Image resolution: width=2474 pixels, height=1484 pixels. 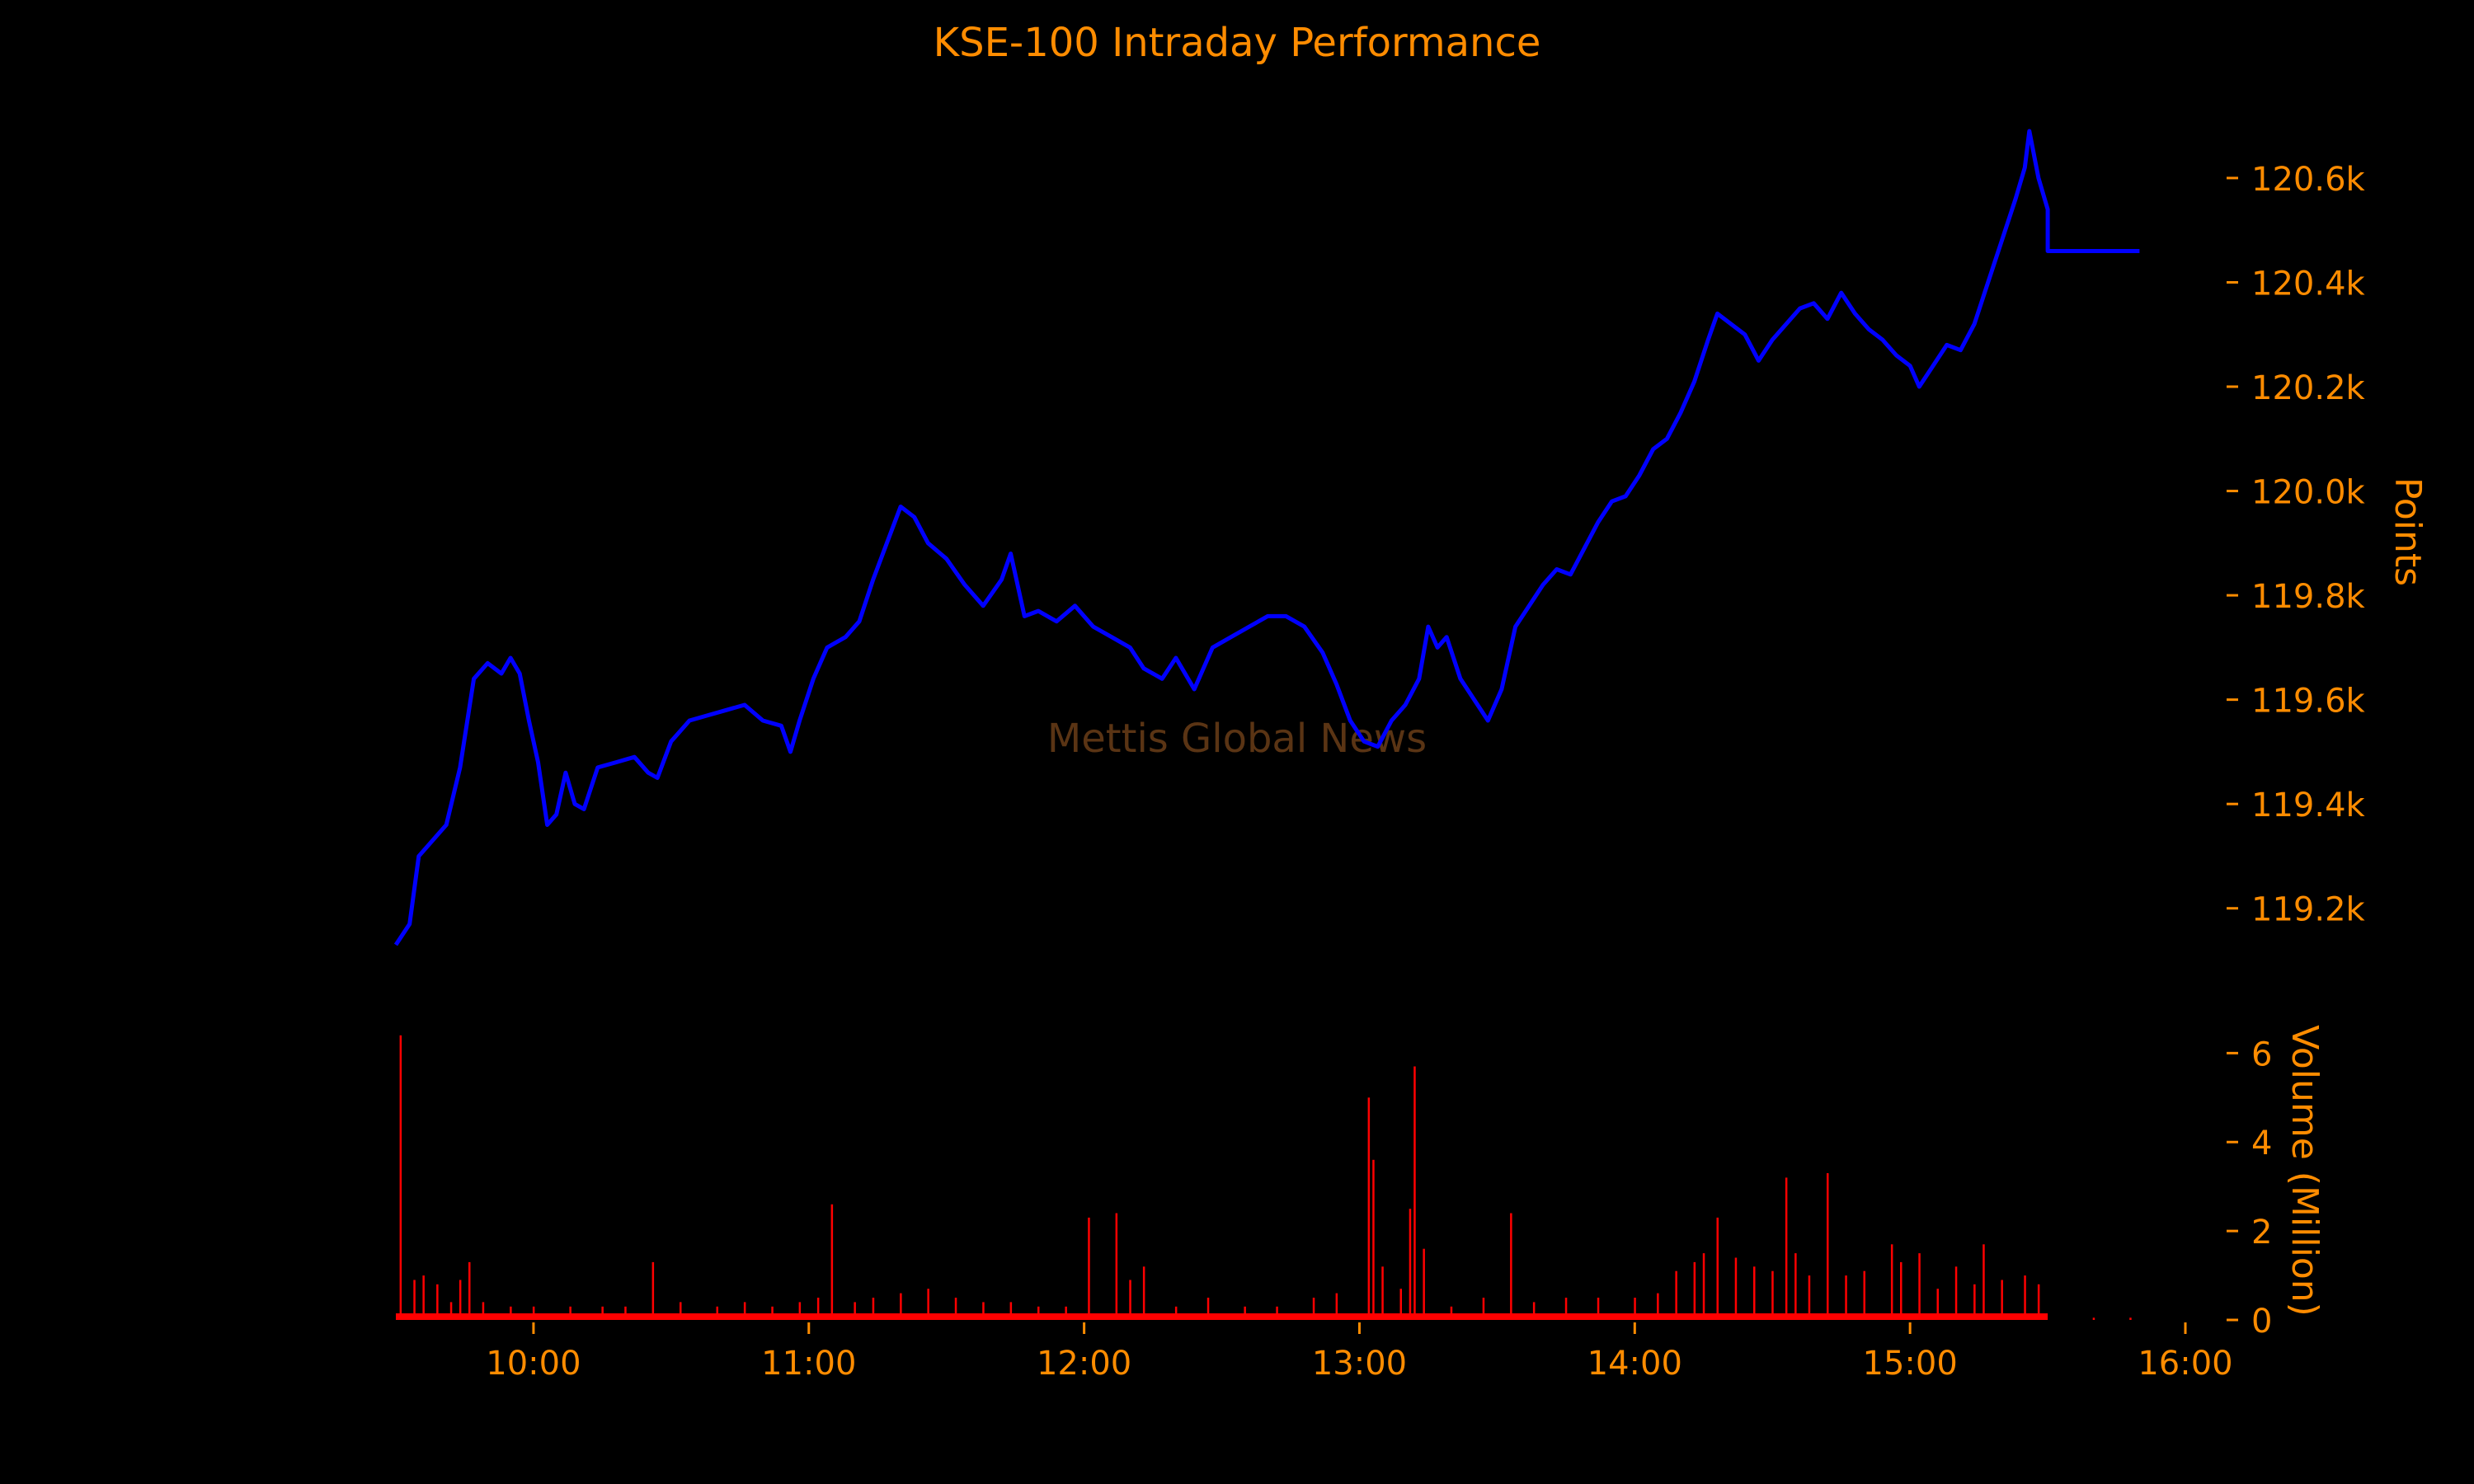 What do you see at coordinates (2249, 1188) in the screenshot?
I see `volume-axis-ticks: 0 2 4 6` at bounding box center [2249, 1188].